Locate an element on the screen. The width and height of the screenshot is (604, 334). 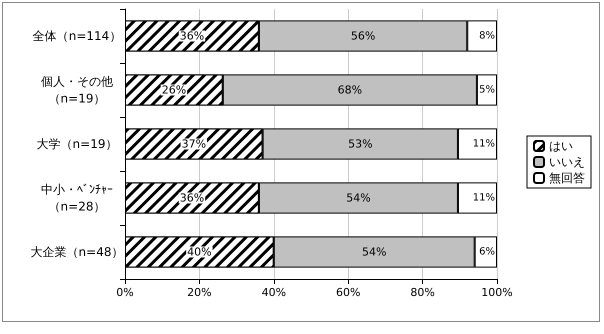
legend-label: いいえ is located at coordinates (567, 162).